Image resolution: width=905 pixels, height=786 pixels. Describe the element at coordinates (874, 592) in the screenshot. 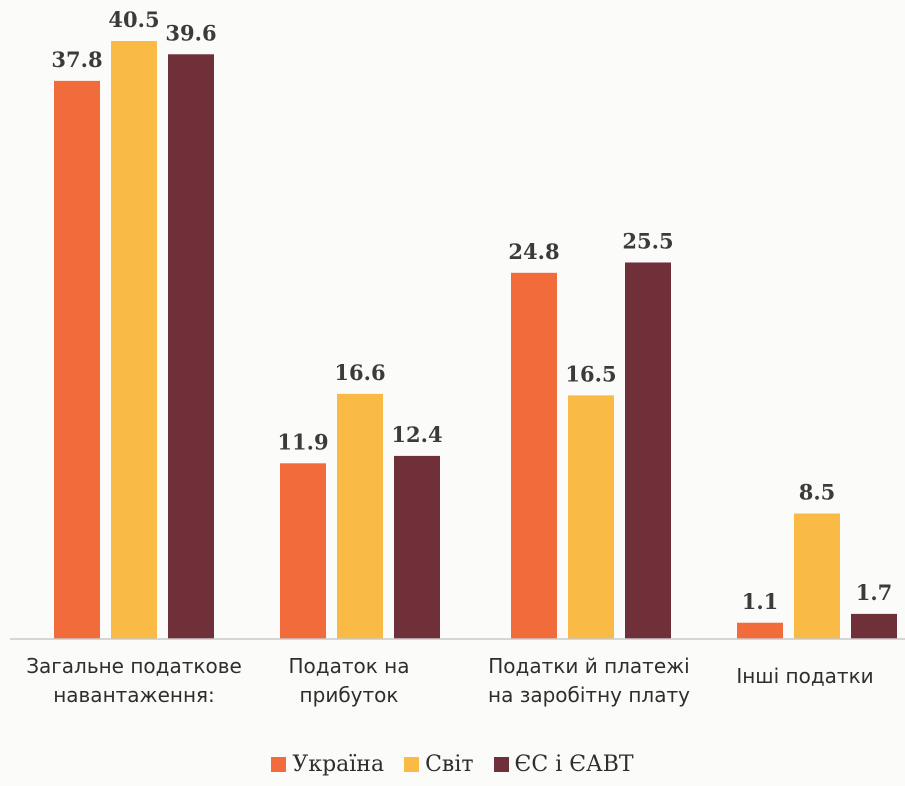

I see `data-label-other-eu-efta: 1.7` at that location.